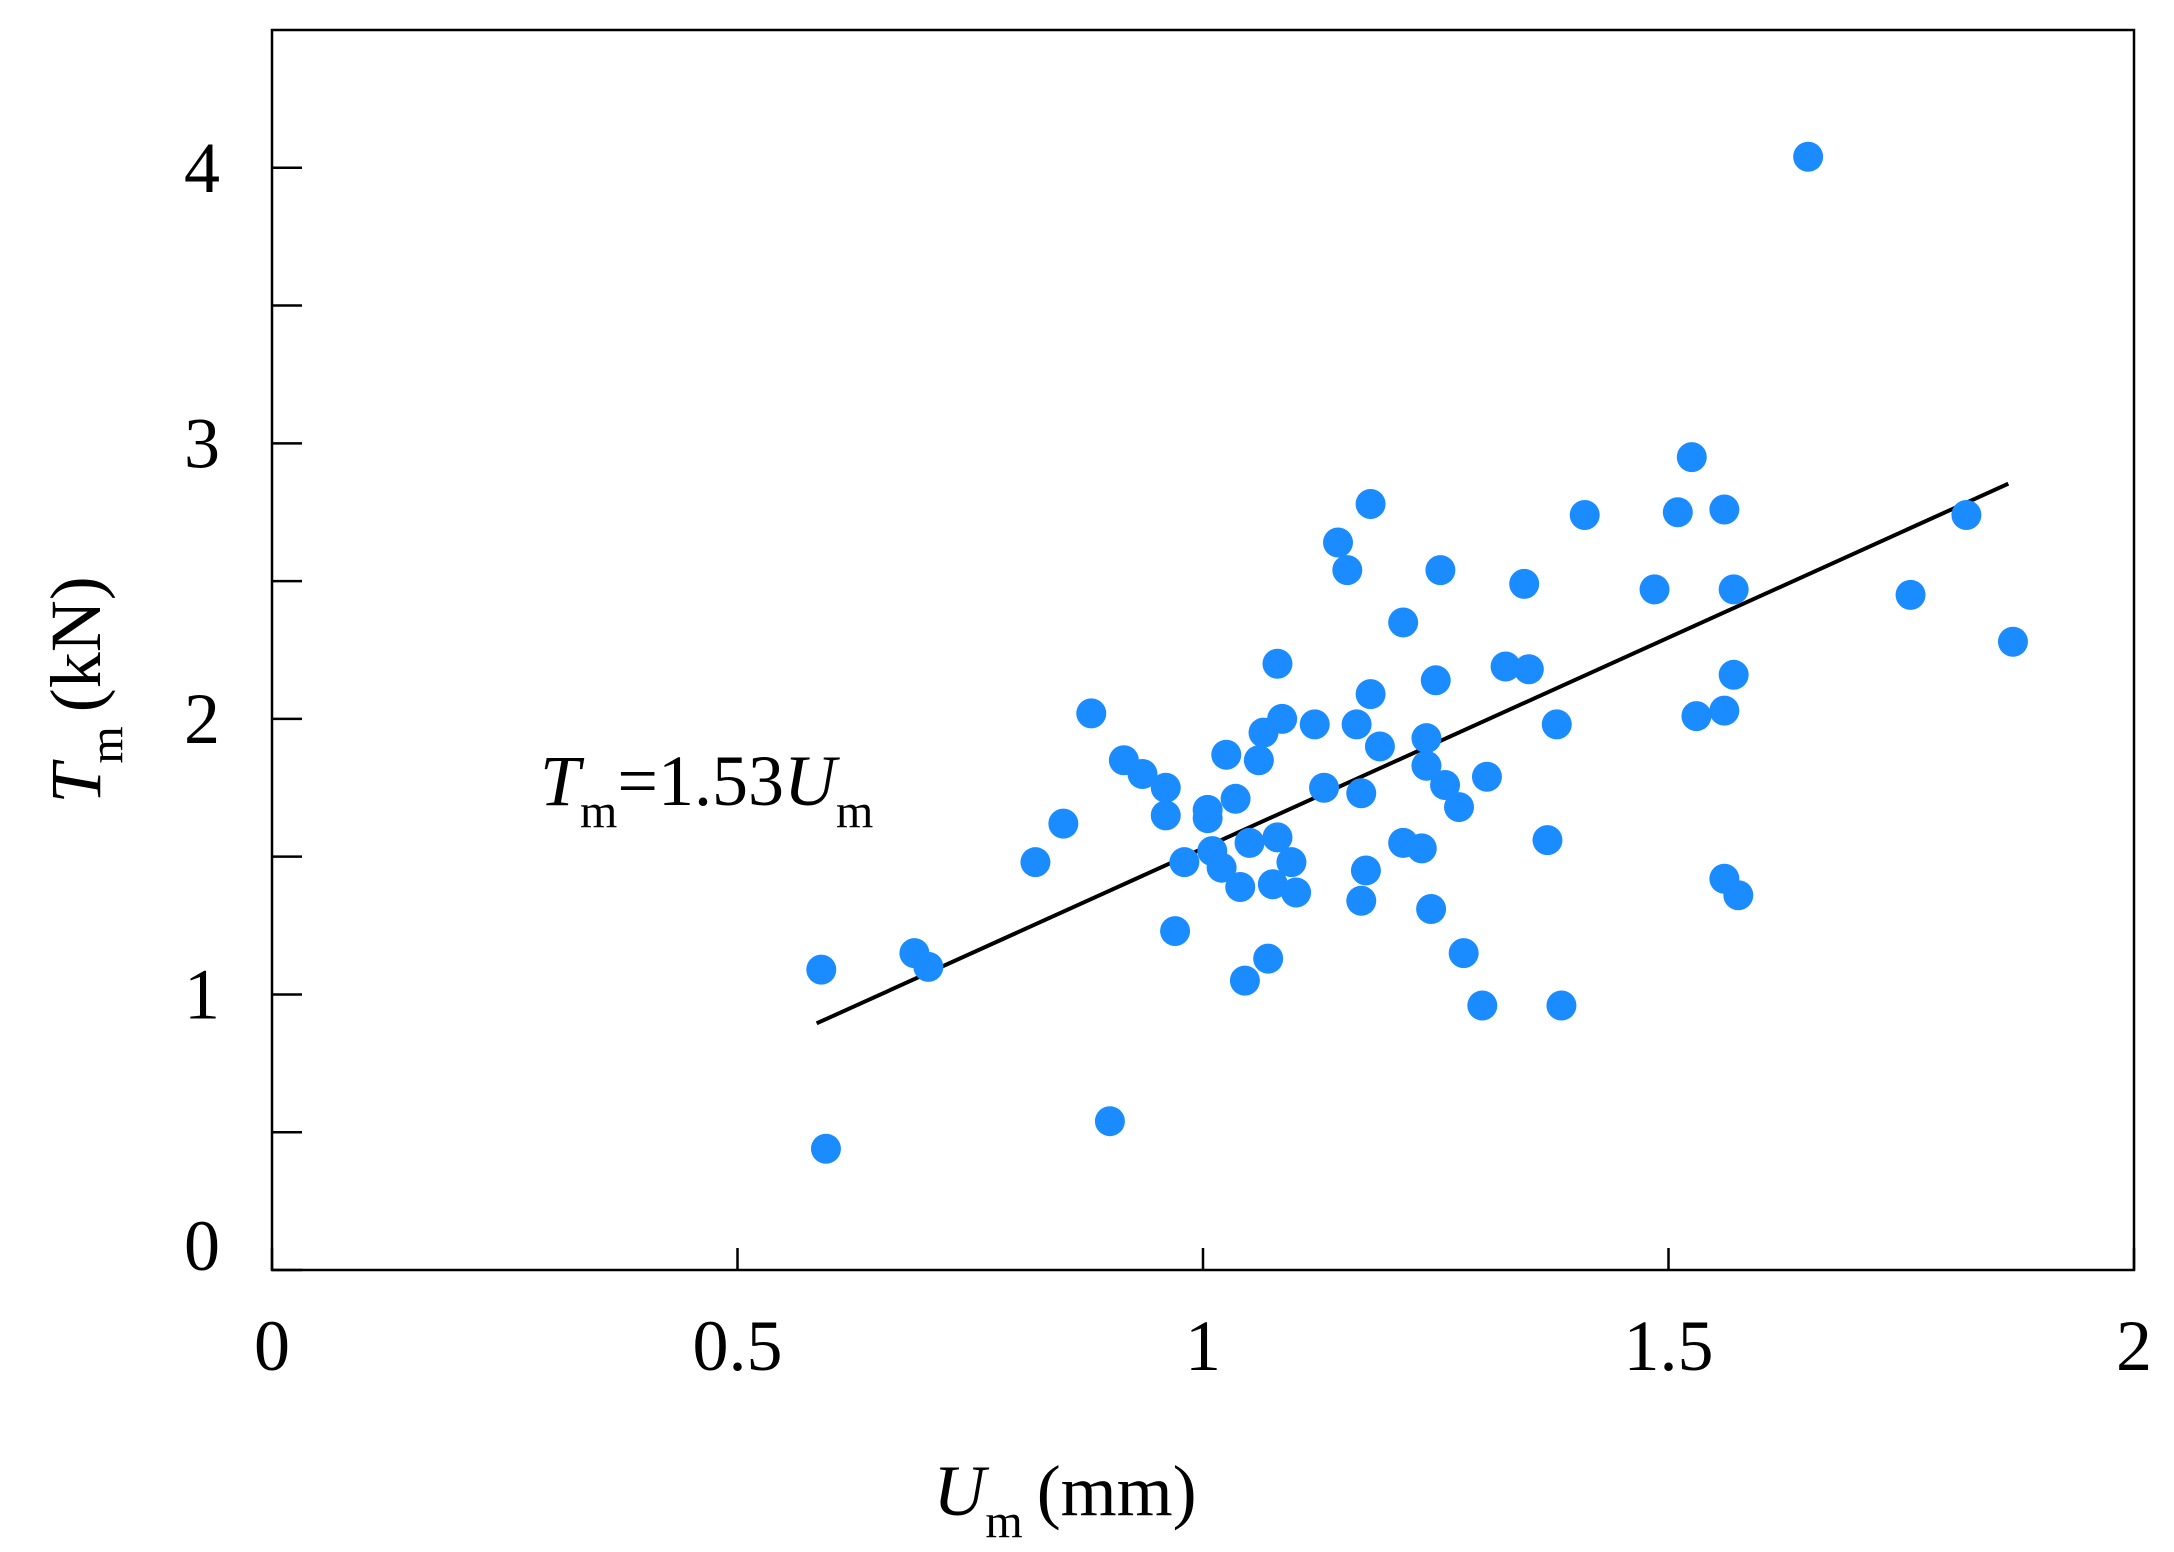 Image resolution: width=2174 pixels, height=1552 pixels. I want to click on fit-equation: Tm=1.53Um, so click(706, 789).